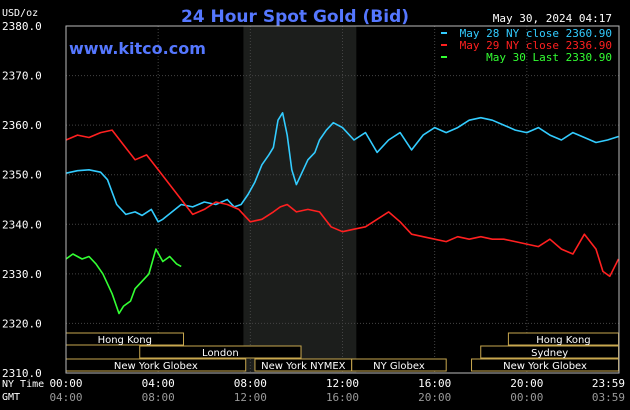 This screenshot has width=630, height=410. What do you see at coordinates (342, 397) in the screenshot?
I see `x-tick-label-gmt: 16:00` at bounding box center [342, 397].